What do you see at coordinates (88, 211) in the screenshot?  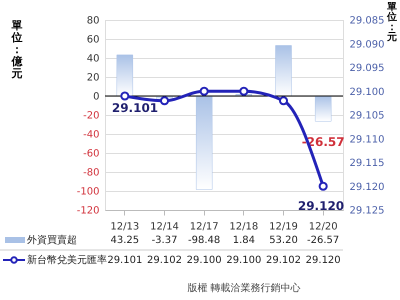 I see `y-tick-label: -120` at bounding box center [88, 211].